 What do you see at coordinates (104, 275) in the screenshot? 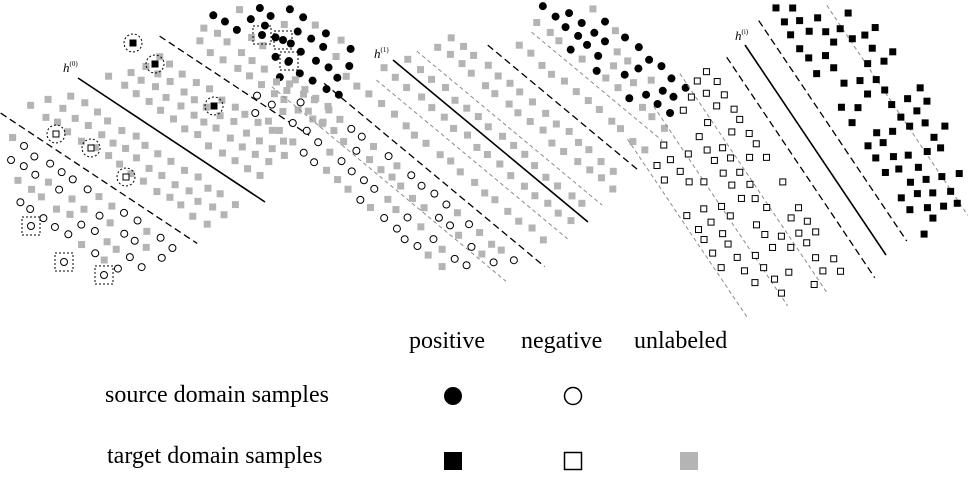
I see `selected-sample-box` at bounding box center [104, 275].